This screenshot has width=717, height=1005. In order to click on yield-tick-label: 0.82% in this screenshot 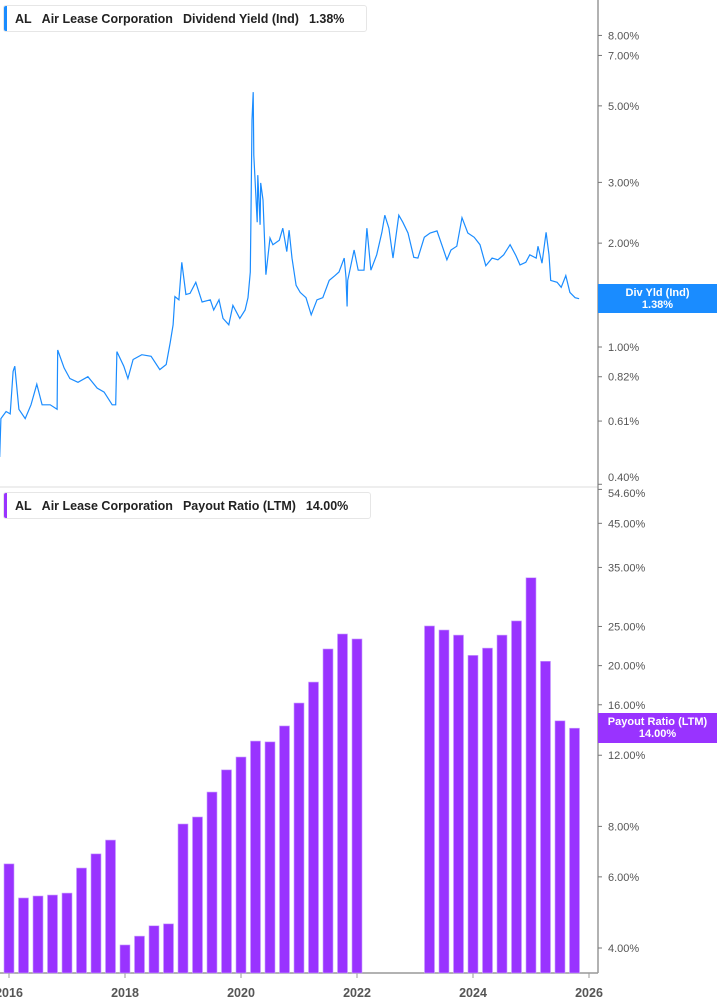, I will do `click(623, 378)`.